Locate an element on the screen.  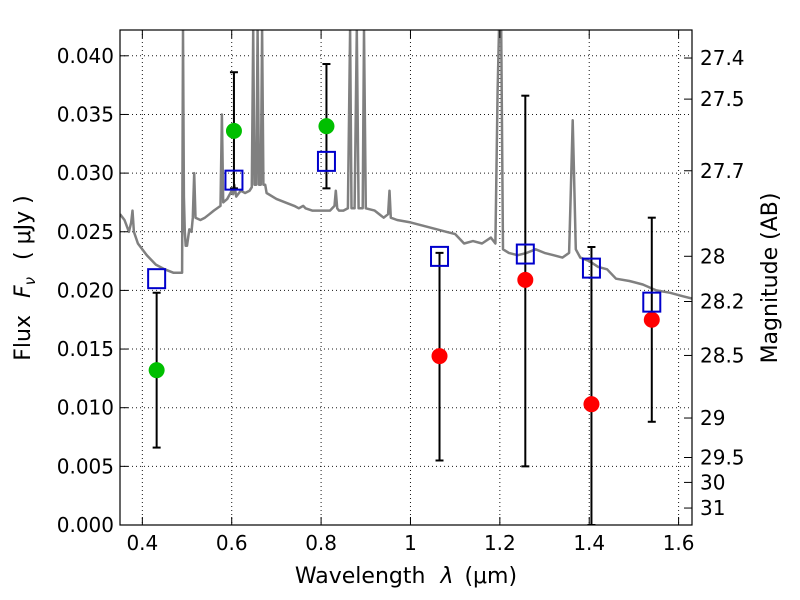
x-tick-label: 0.4 is located at coordinates (142, 543).